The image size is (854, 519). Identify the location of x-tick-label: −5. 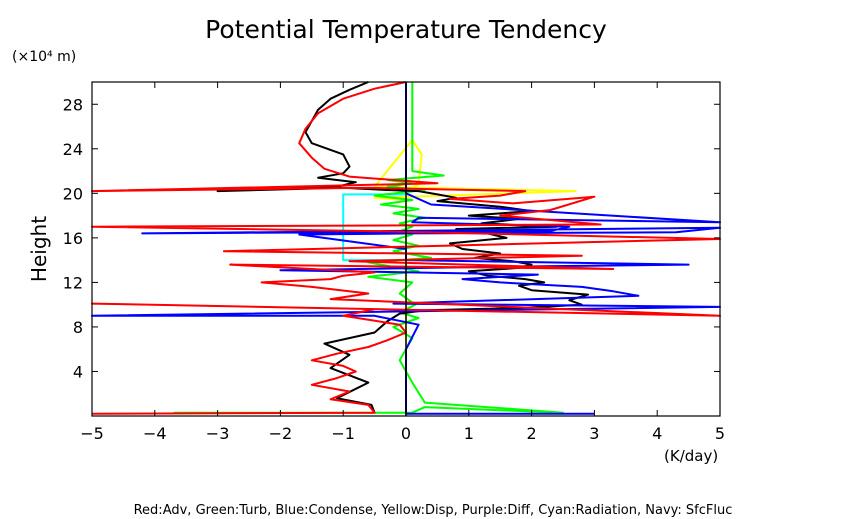
(92, 433).